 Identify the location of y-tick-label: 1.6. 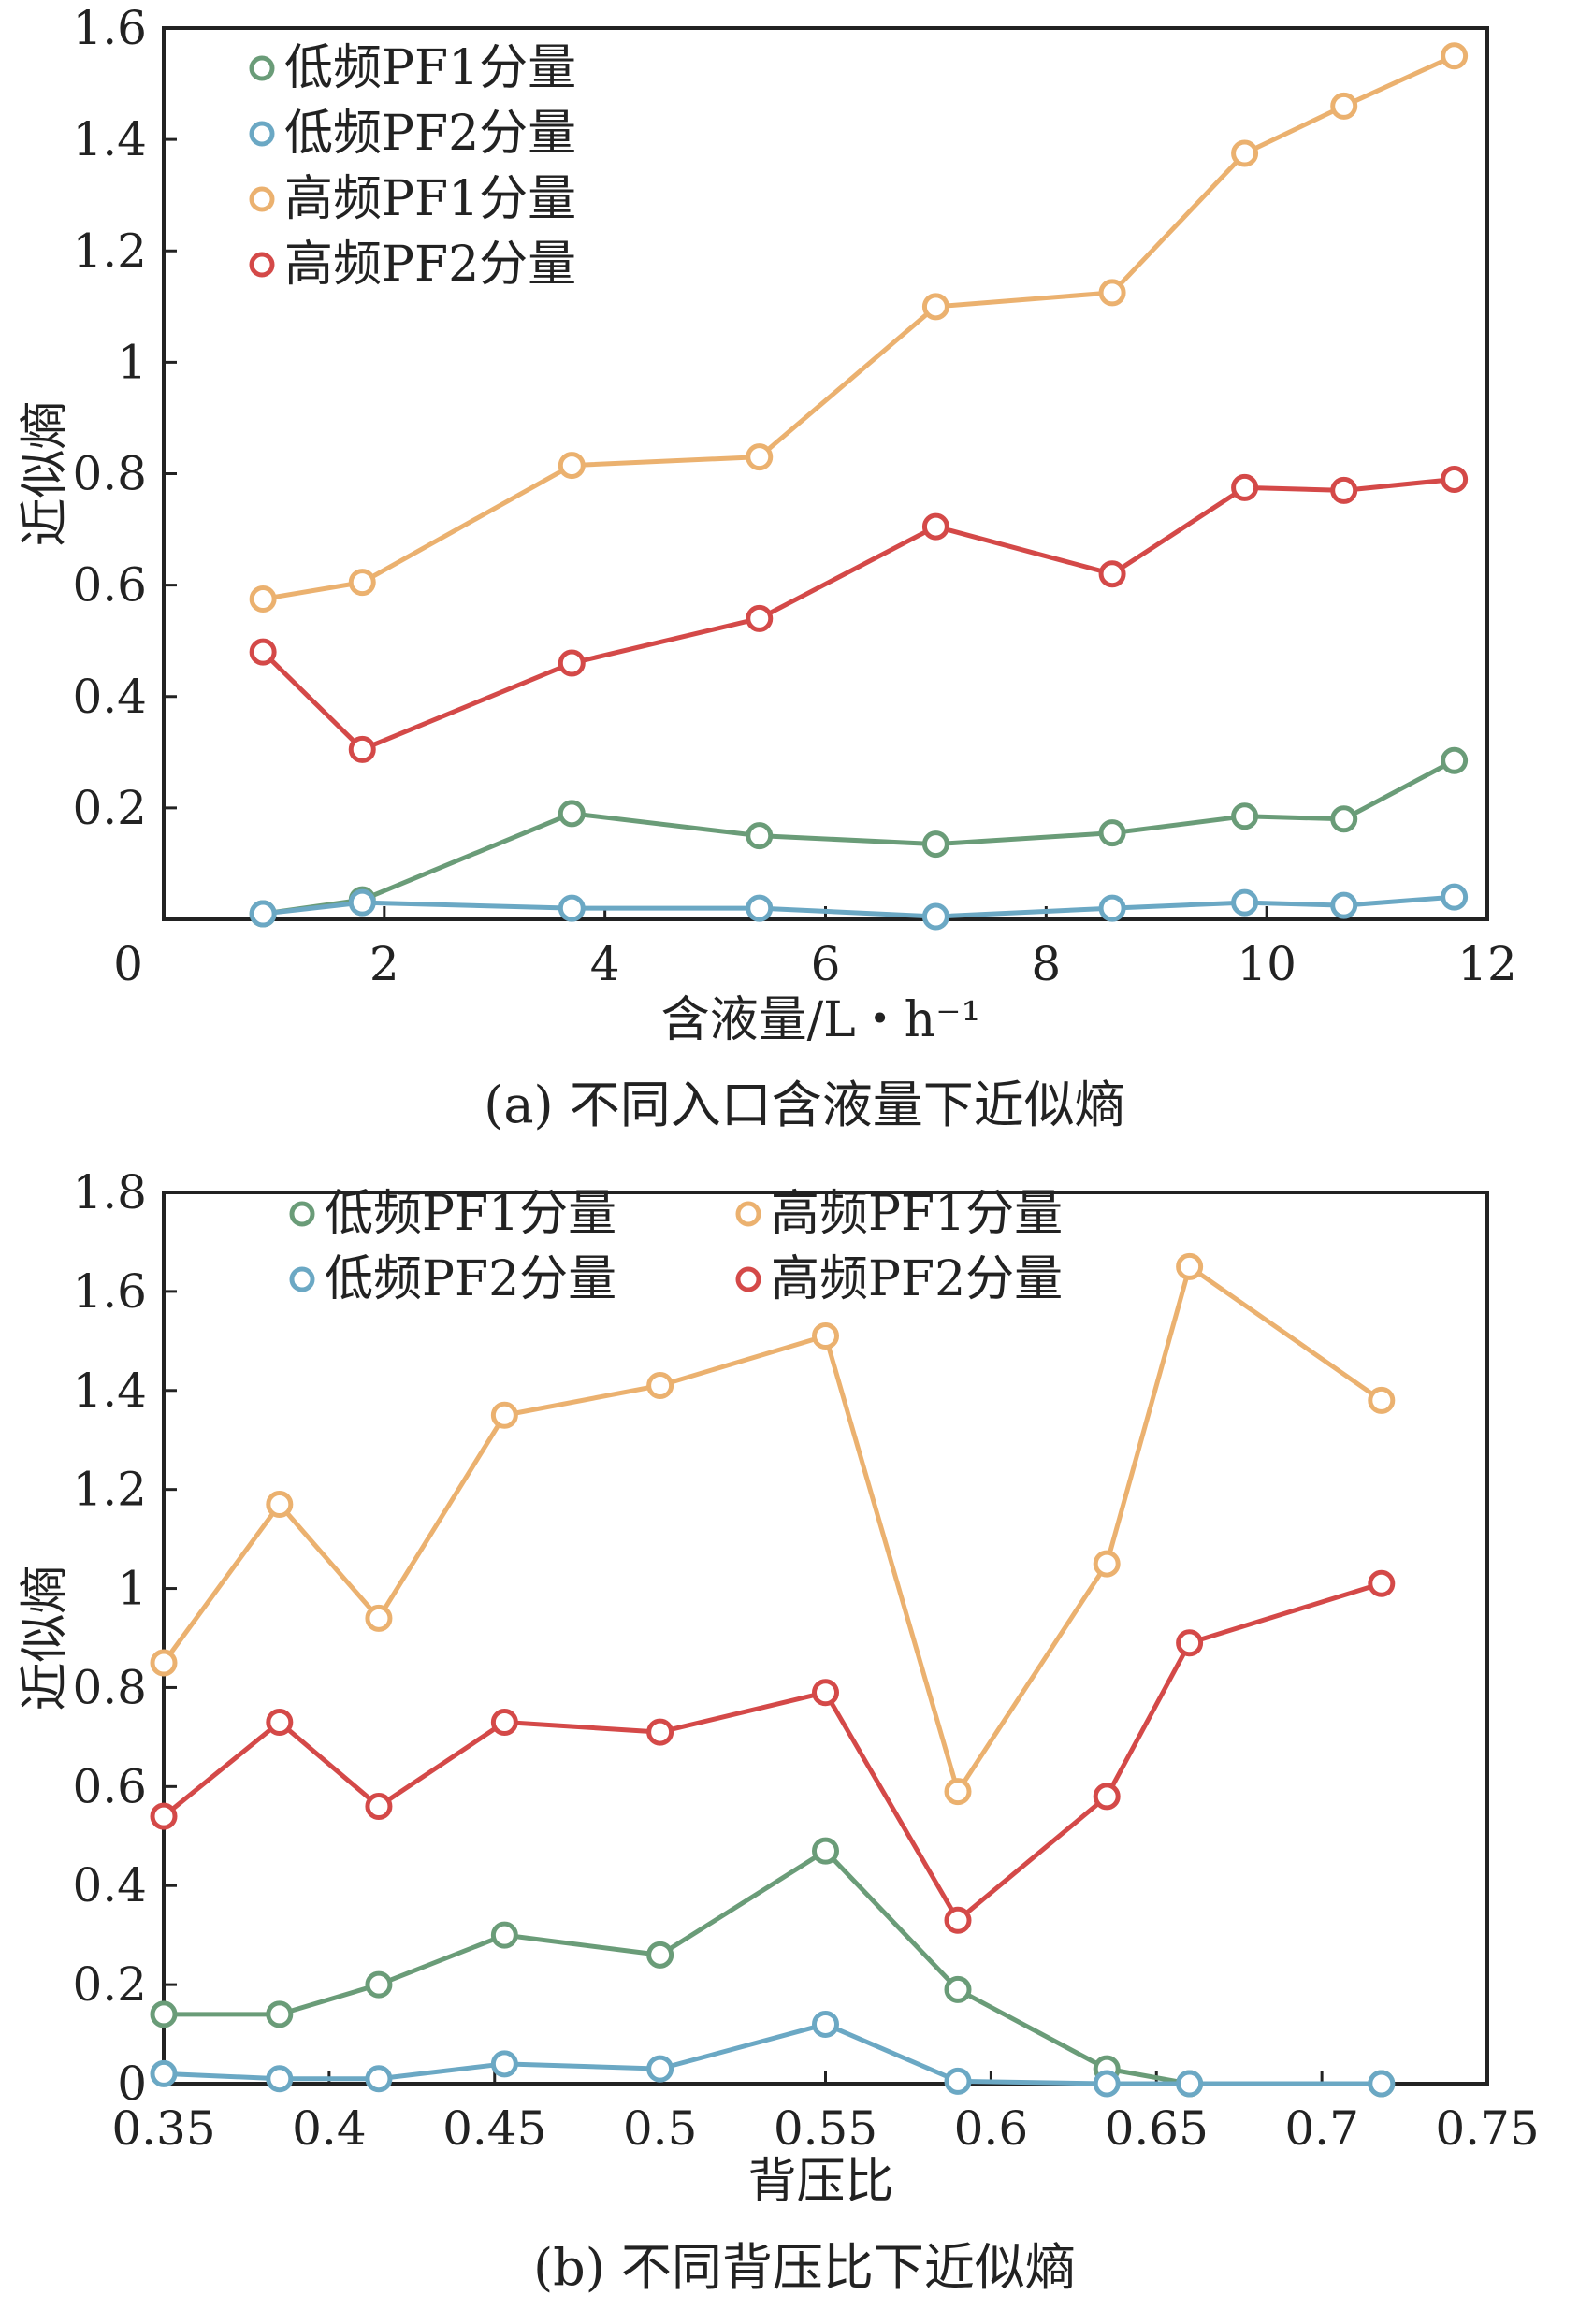
(109, 28).